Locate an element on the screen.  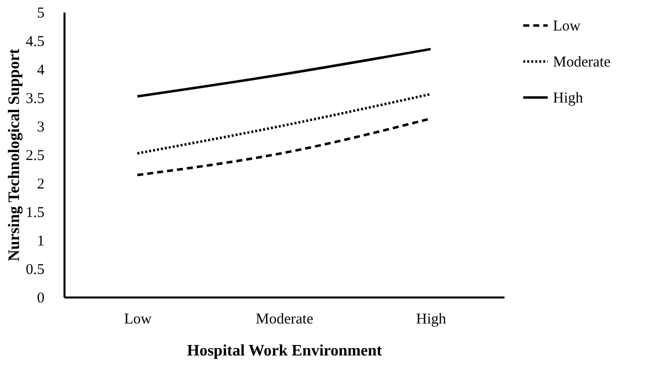
y-tick-label: 2 is located at coordinates (40, 184).